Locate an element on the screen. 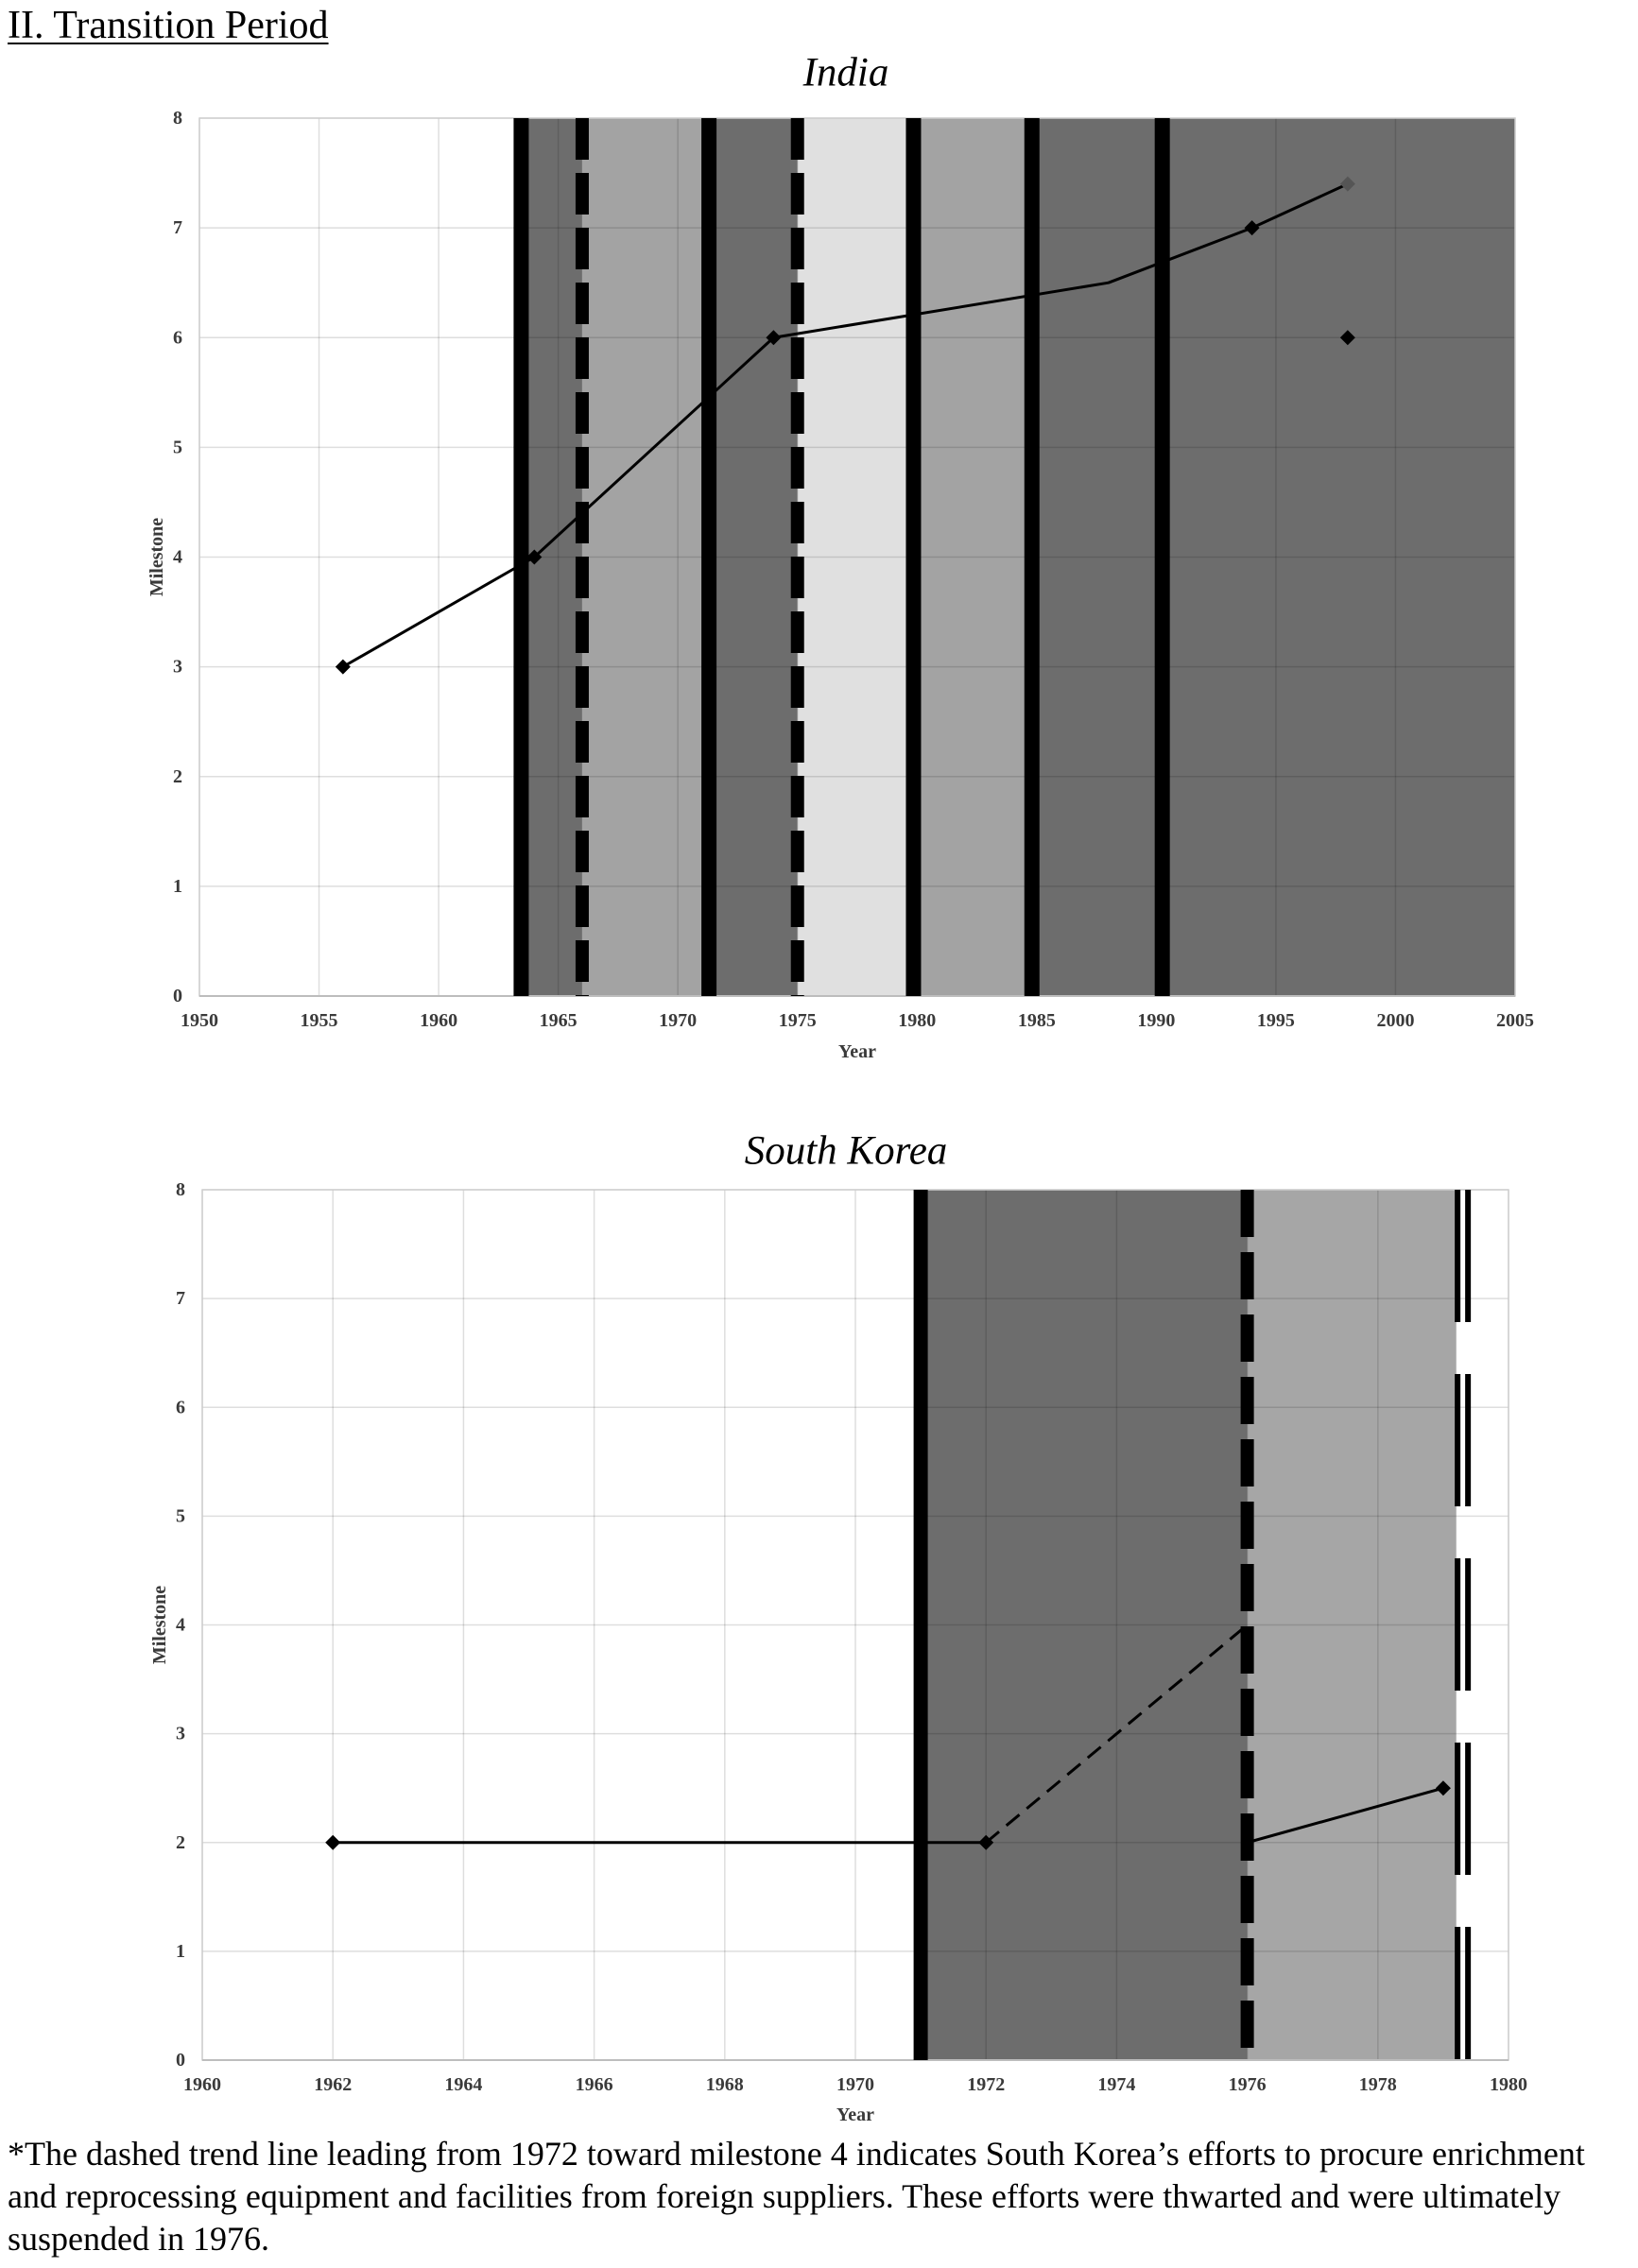 The image size is (1638, 2268). south-korea-x-tick-label: 1966 is located at coordinates (594, 2084).